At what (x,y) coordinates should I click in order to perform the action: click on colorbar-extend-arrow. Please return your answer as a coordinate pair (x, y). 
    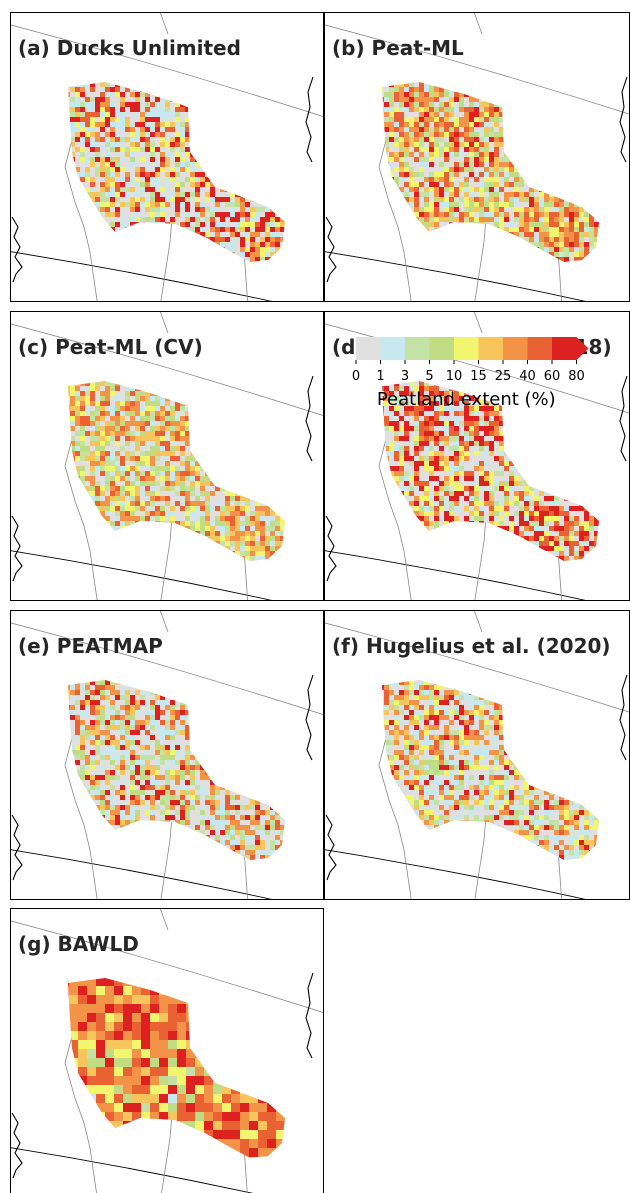
    Looking at the image, I should click on (582, 348).